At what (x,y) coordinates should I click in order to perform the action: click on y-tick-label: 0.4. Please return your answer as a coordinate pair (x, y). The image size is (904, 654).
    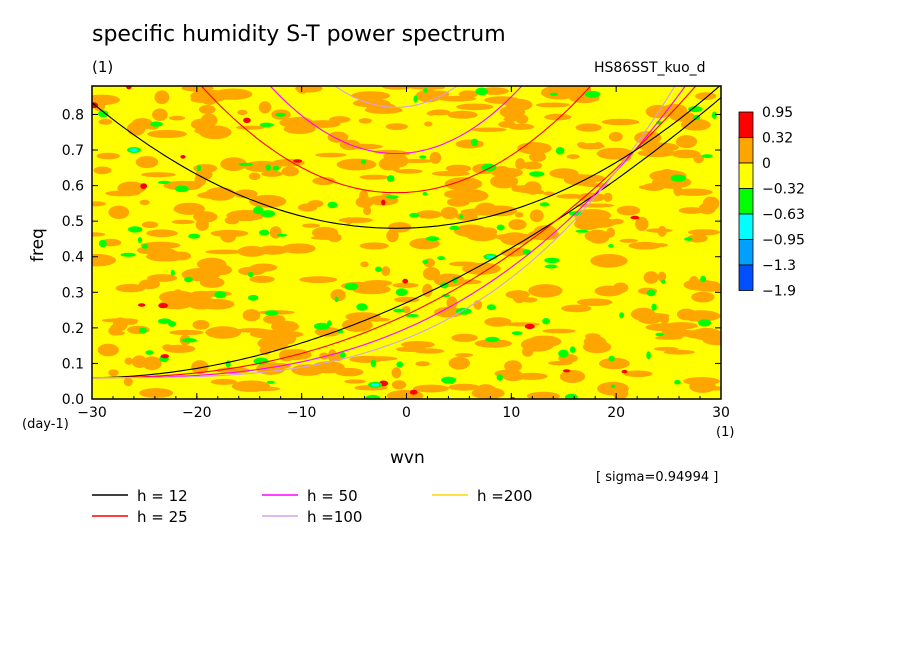
    Looking at the image, I should click on (73, 258).